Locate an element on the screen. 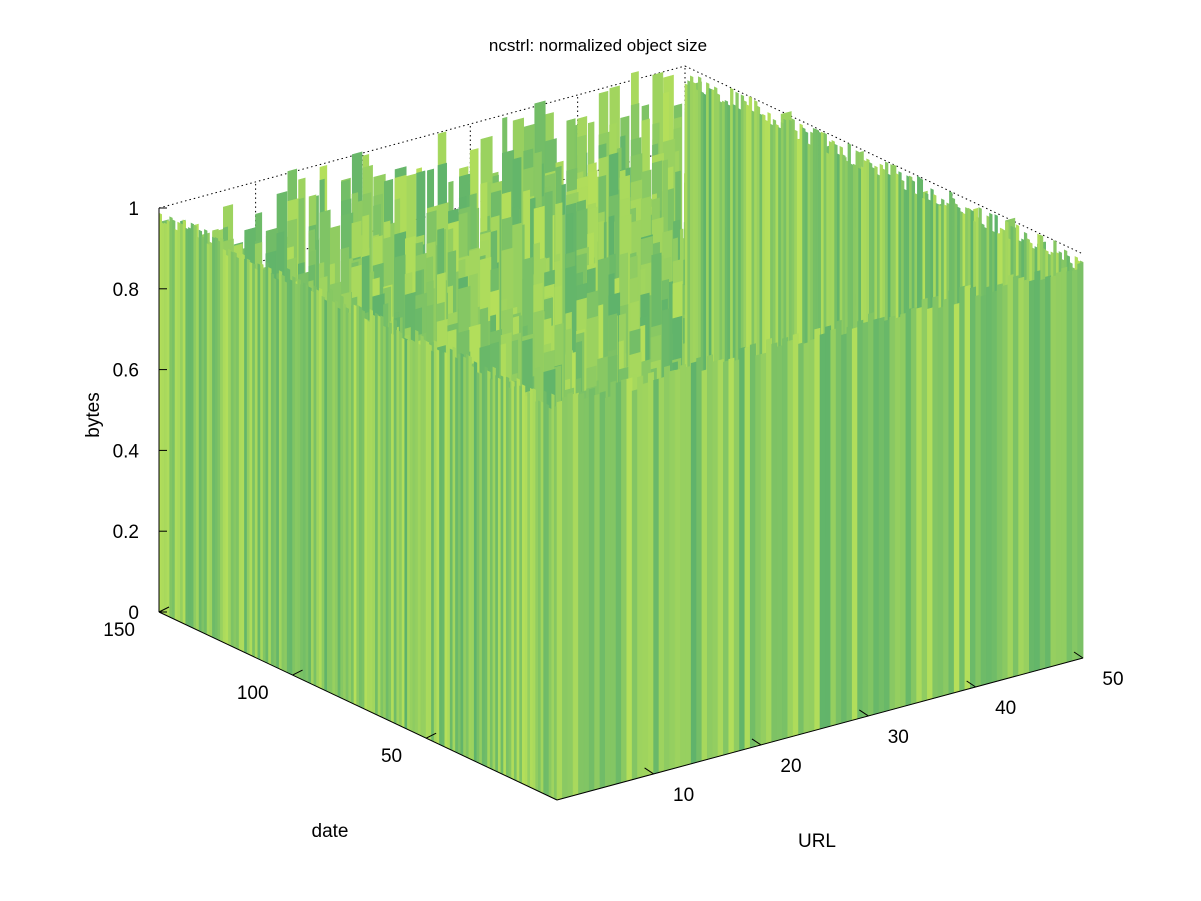 This screenshot has width=1201, height=901. y-tick-label: 100 is located at coordinates (253, 693).